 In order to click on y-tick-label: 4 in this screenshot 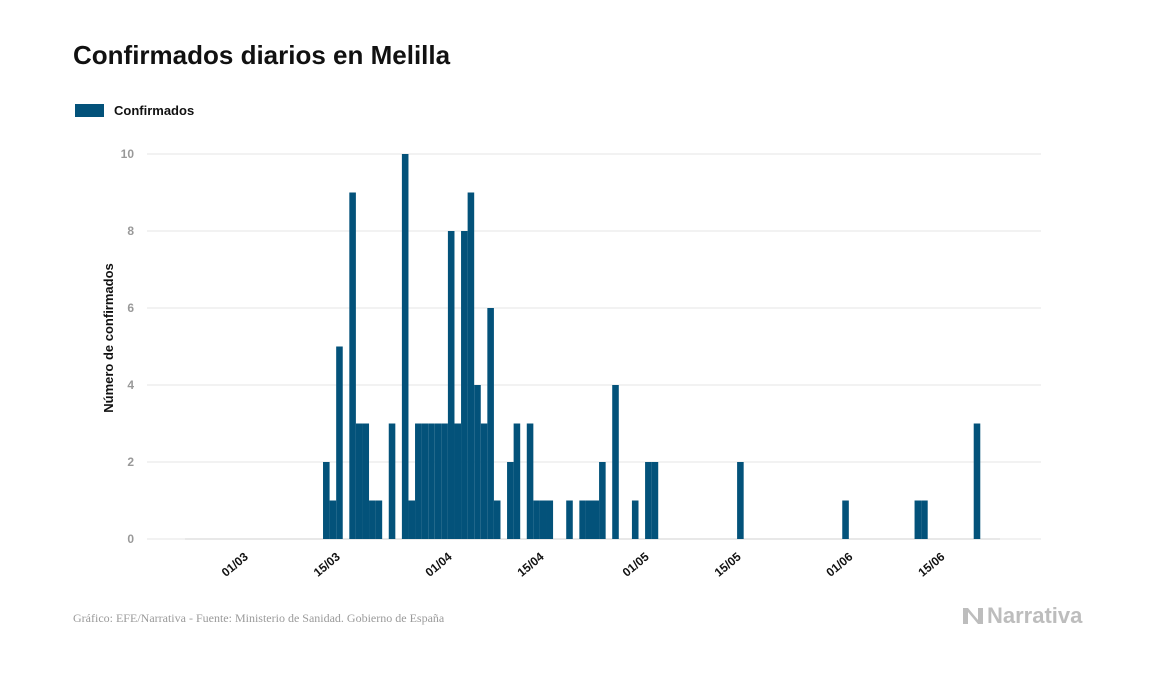, I will do `click(130, 385)`.